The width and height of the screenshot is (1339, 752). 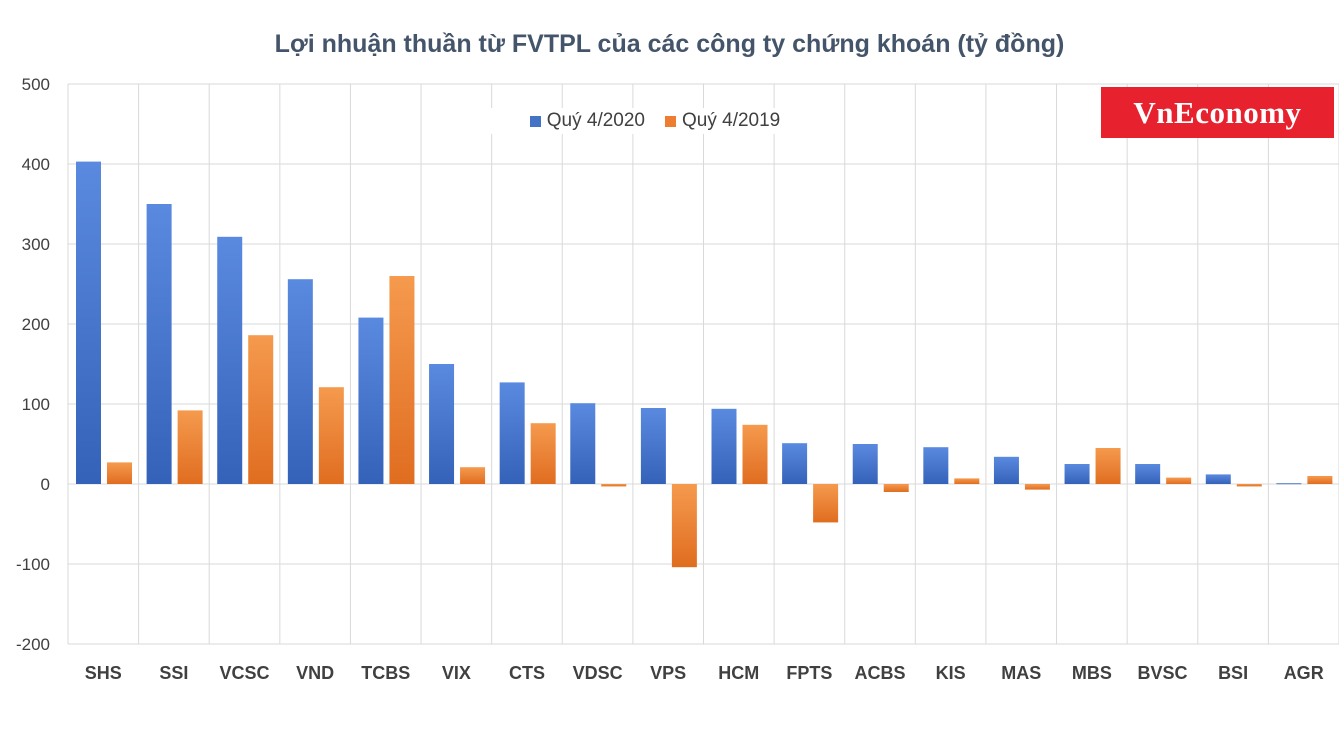 What do you see at coordinates (865, 464) in the screenshot?
I see `bar-q4-2020-acbs` at bounding box center [865, 464].